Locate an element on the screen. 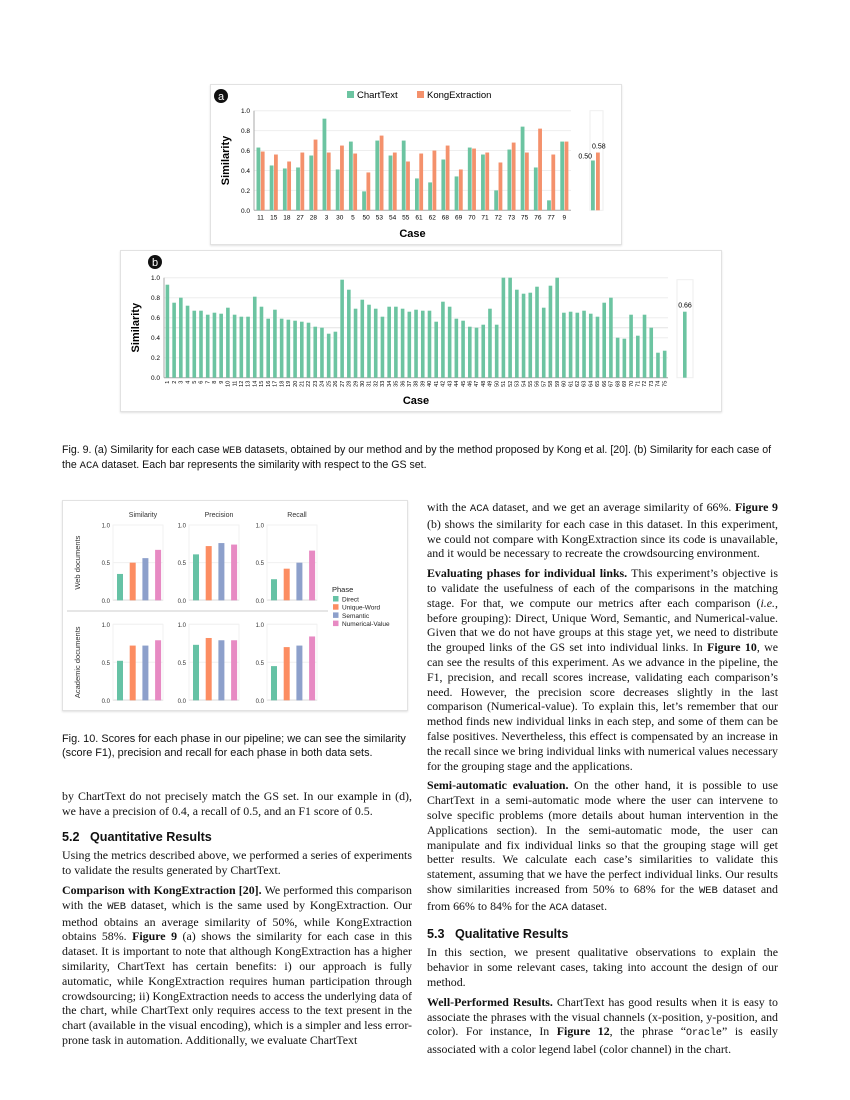 This screenshot has height=1100, width=850. x-tick-label: 61 is located at coordinates (571, 384).